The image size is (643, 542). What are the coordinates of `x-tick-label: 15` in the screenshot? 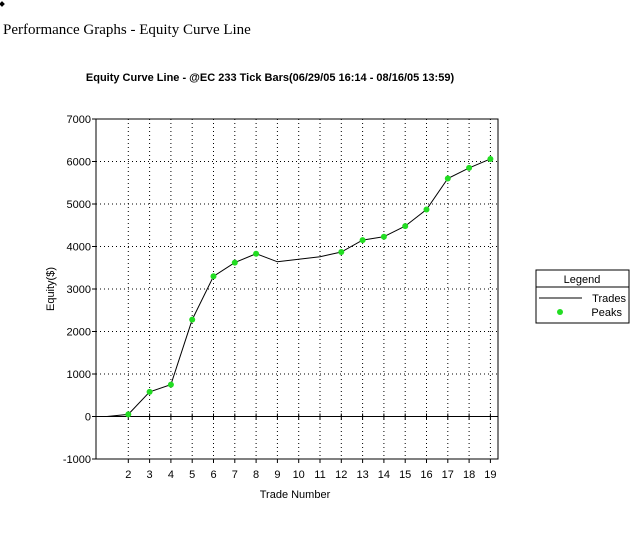 It's located at (405, 475).